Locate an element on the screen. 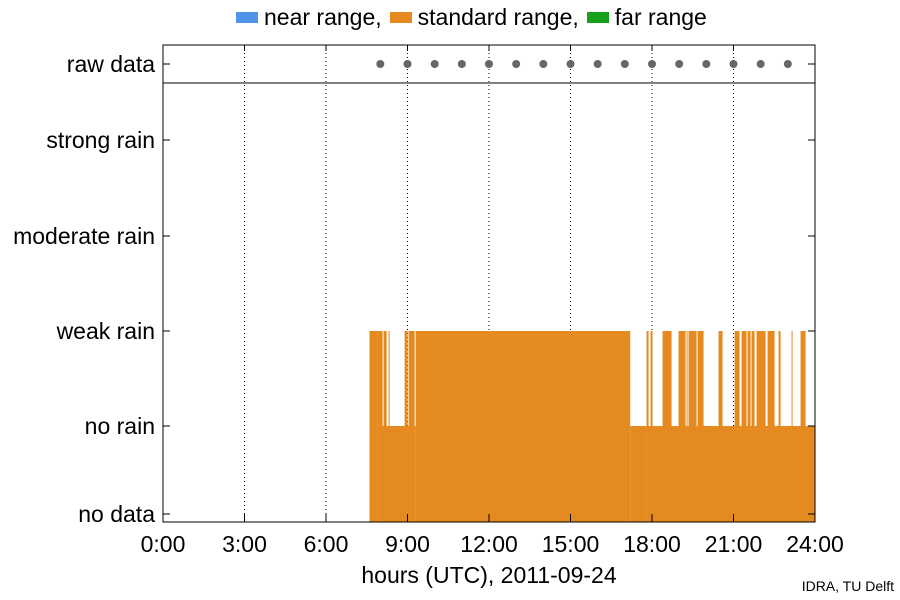 This screenshot has height=600, width=900. x-tick-label: 21:00 is located at coordinates (734, 544).